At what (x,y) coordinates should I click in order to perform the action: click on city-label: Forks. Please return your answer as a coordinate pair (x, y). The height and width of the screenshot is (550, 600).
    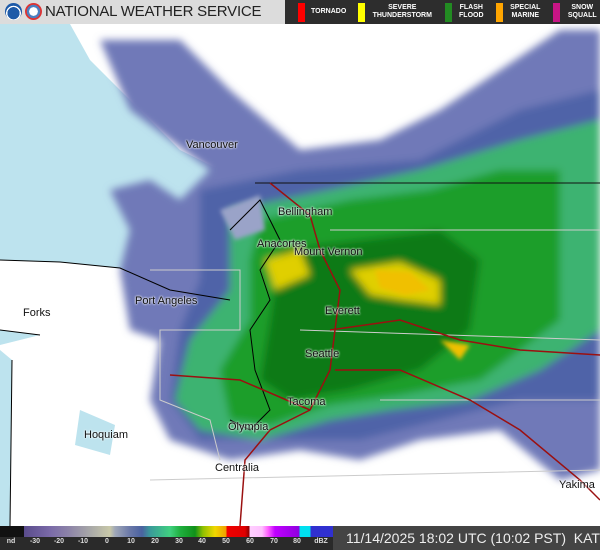
    Looking at the image, I should click on (37, 313).